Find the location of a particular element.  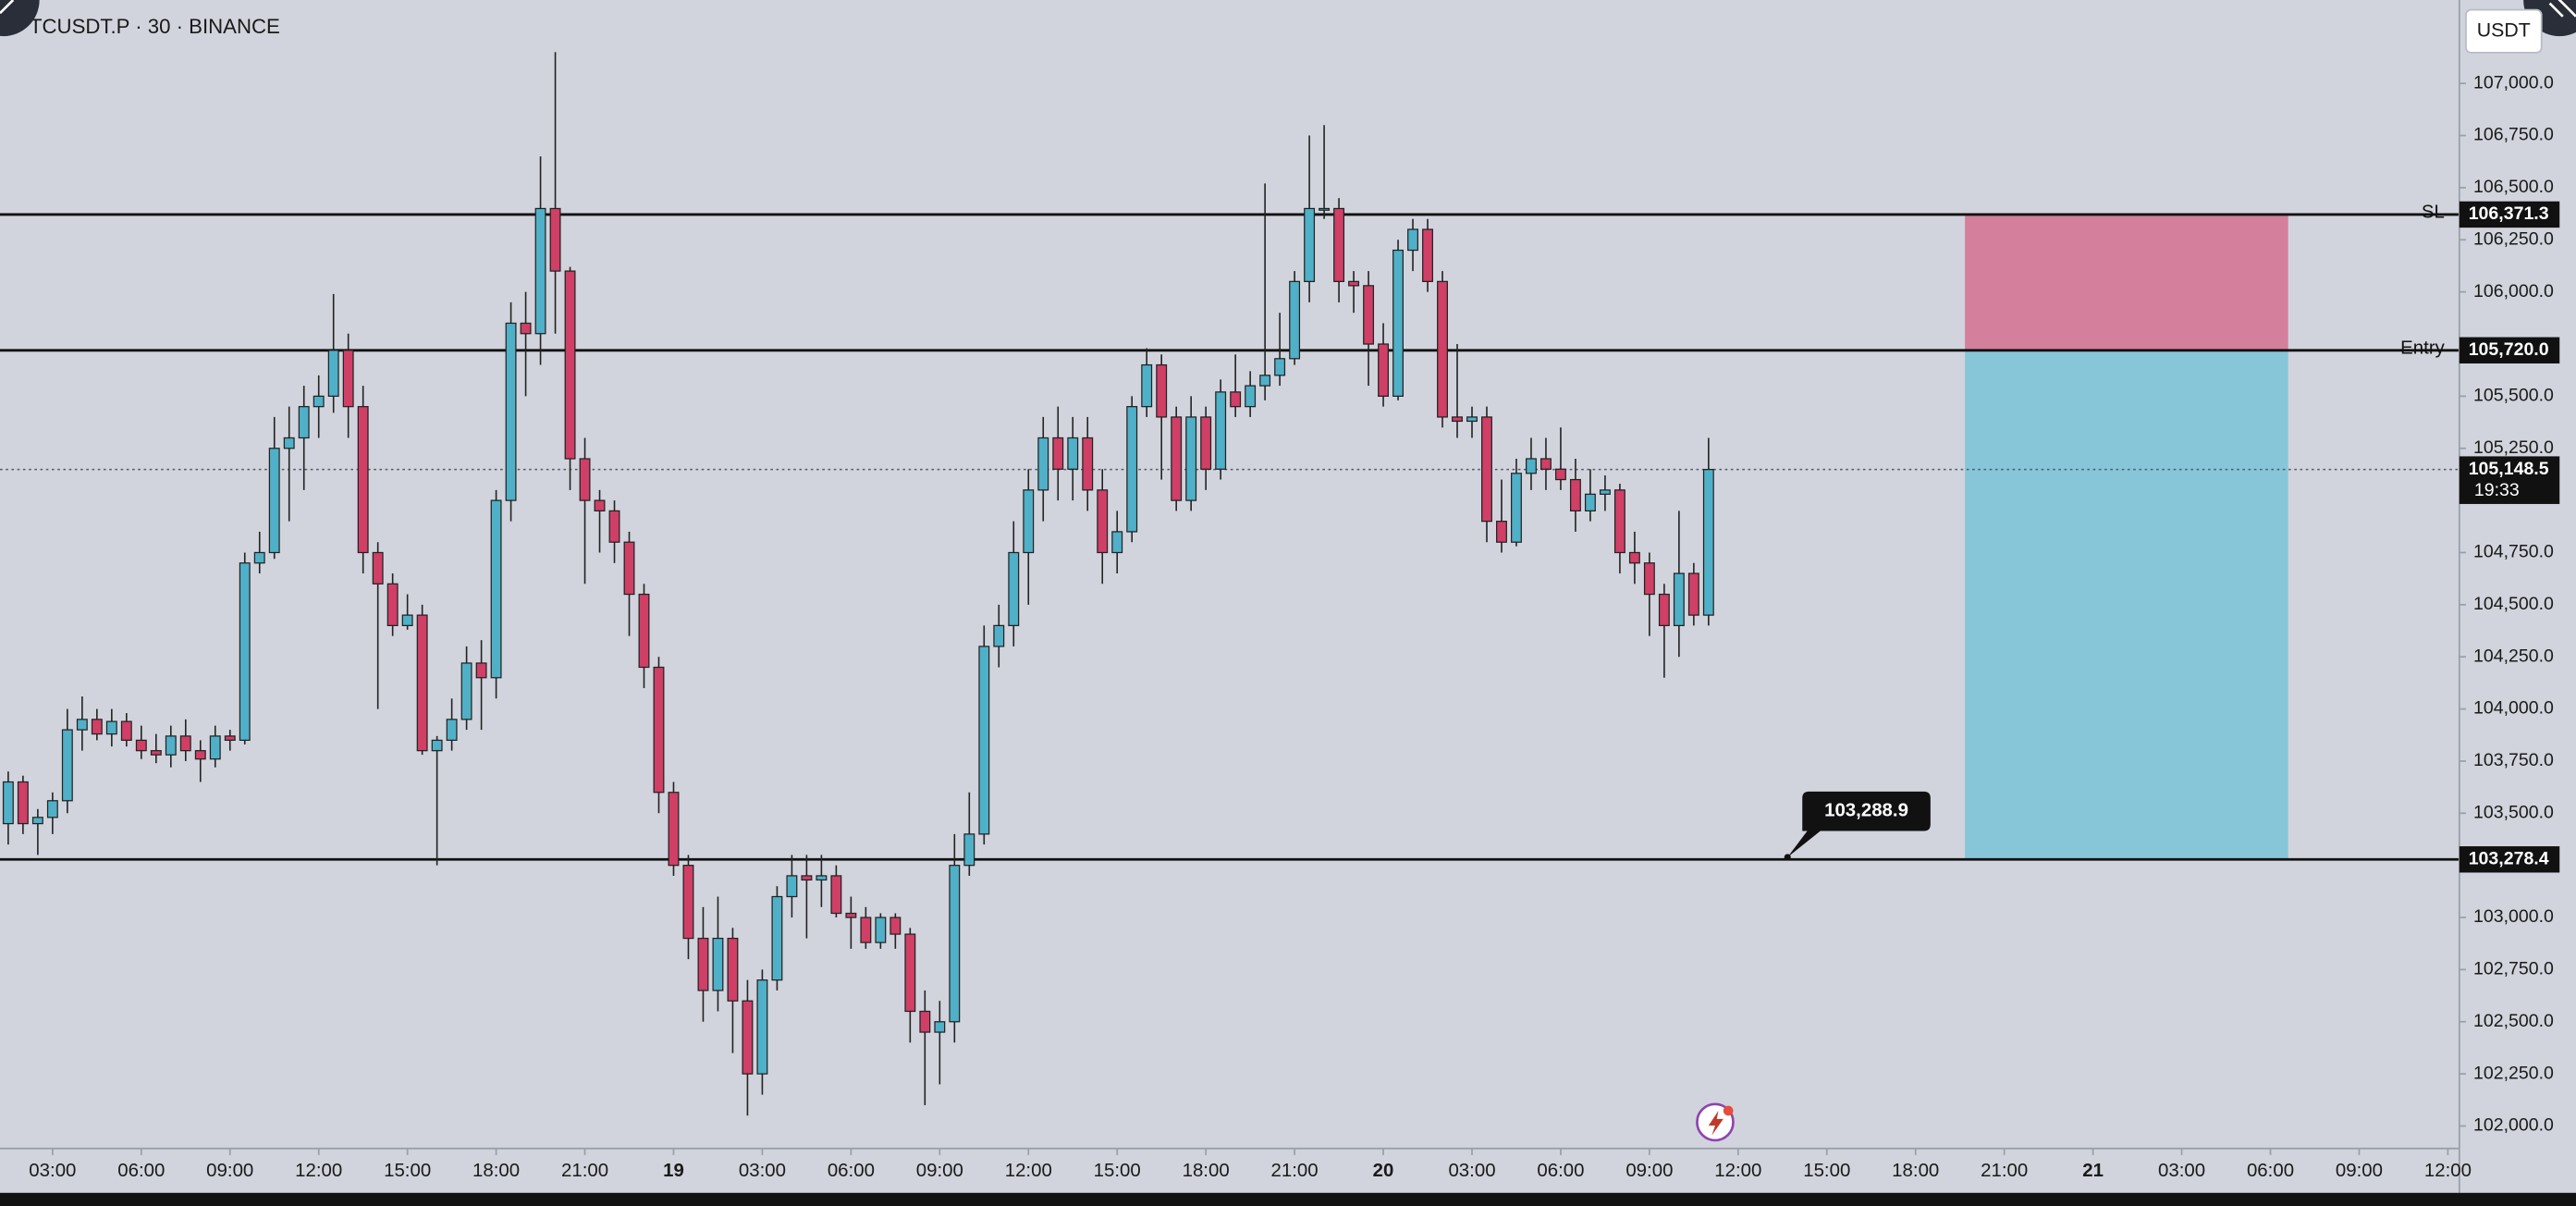

y-tick-label: 106,750.0 is located at coordinates (2513, 135).